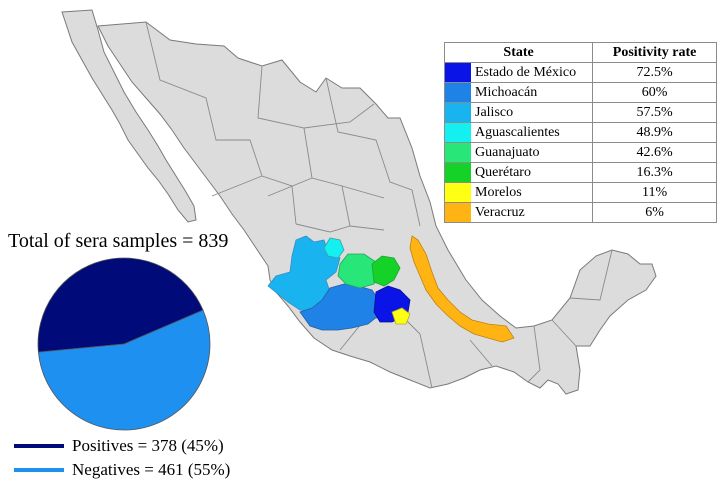  What do you see at coordinates (151, 469) in the screenshot?
I see `negatives-legend-label: Negatives = 461 (55%)` at bounding box center [151, 469].